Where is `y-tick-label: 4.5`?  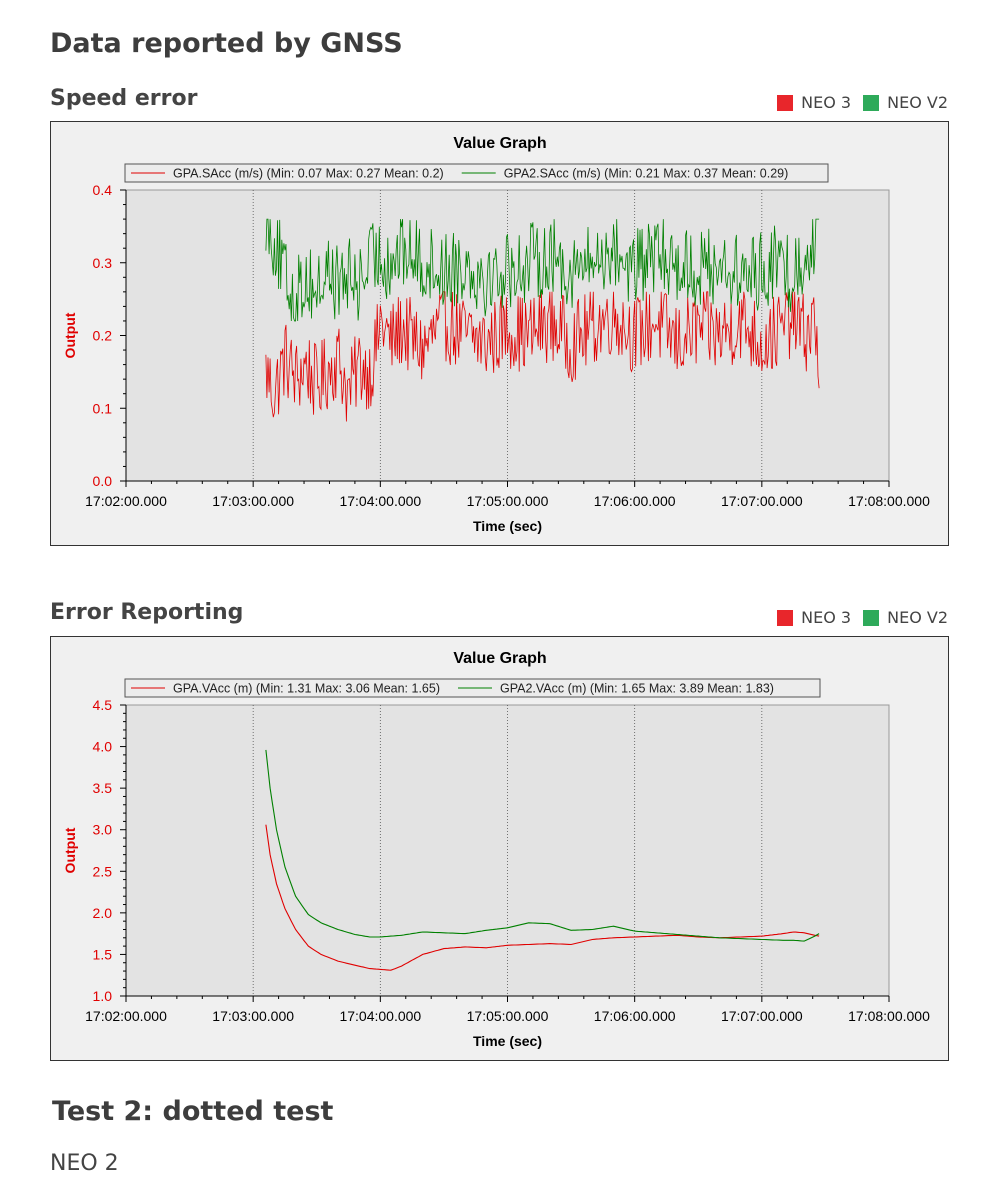
y-tick-label: 4.5 is located at coordinates (103, 705).